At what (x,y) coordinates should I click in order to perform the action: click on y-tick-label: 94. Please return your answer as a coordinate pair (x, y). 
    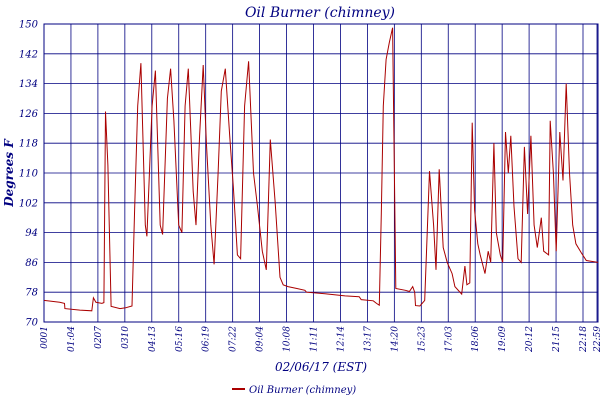
    Looking at the image, I should click on (31, 233).